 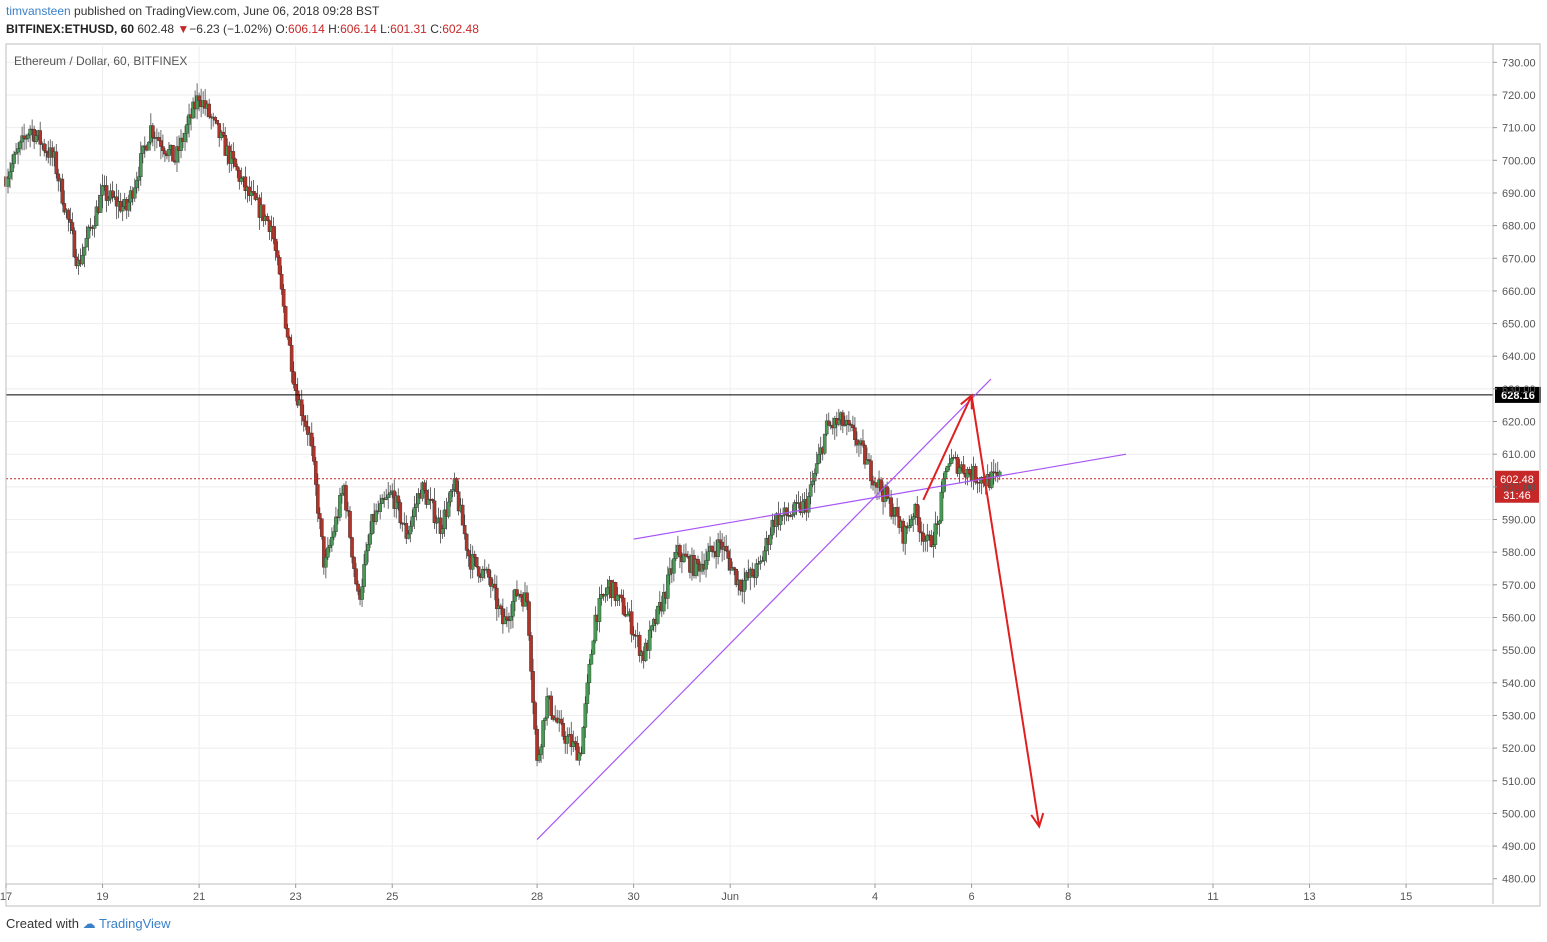 I want to click on tradingview-logo-icon: ☁, so click(x=90, y=923).